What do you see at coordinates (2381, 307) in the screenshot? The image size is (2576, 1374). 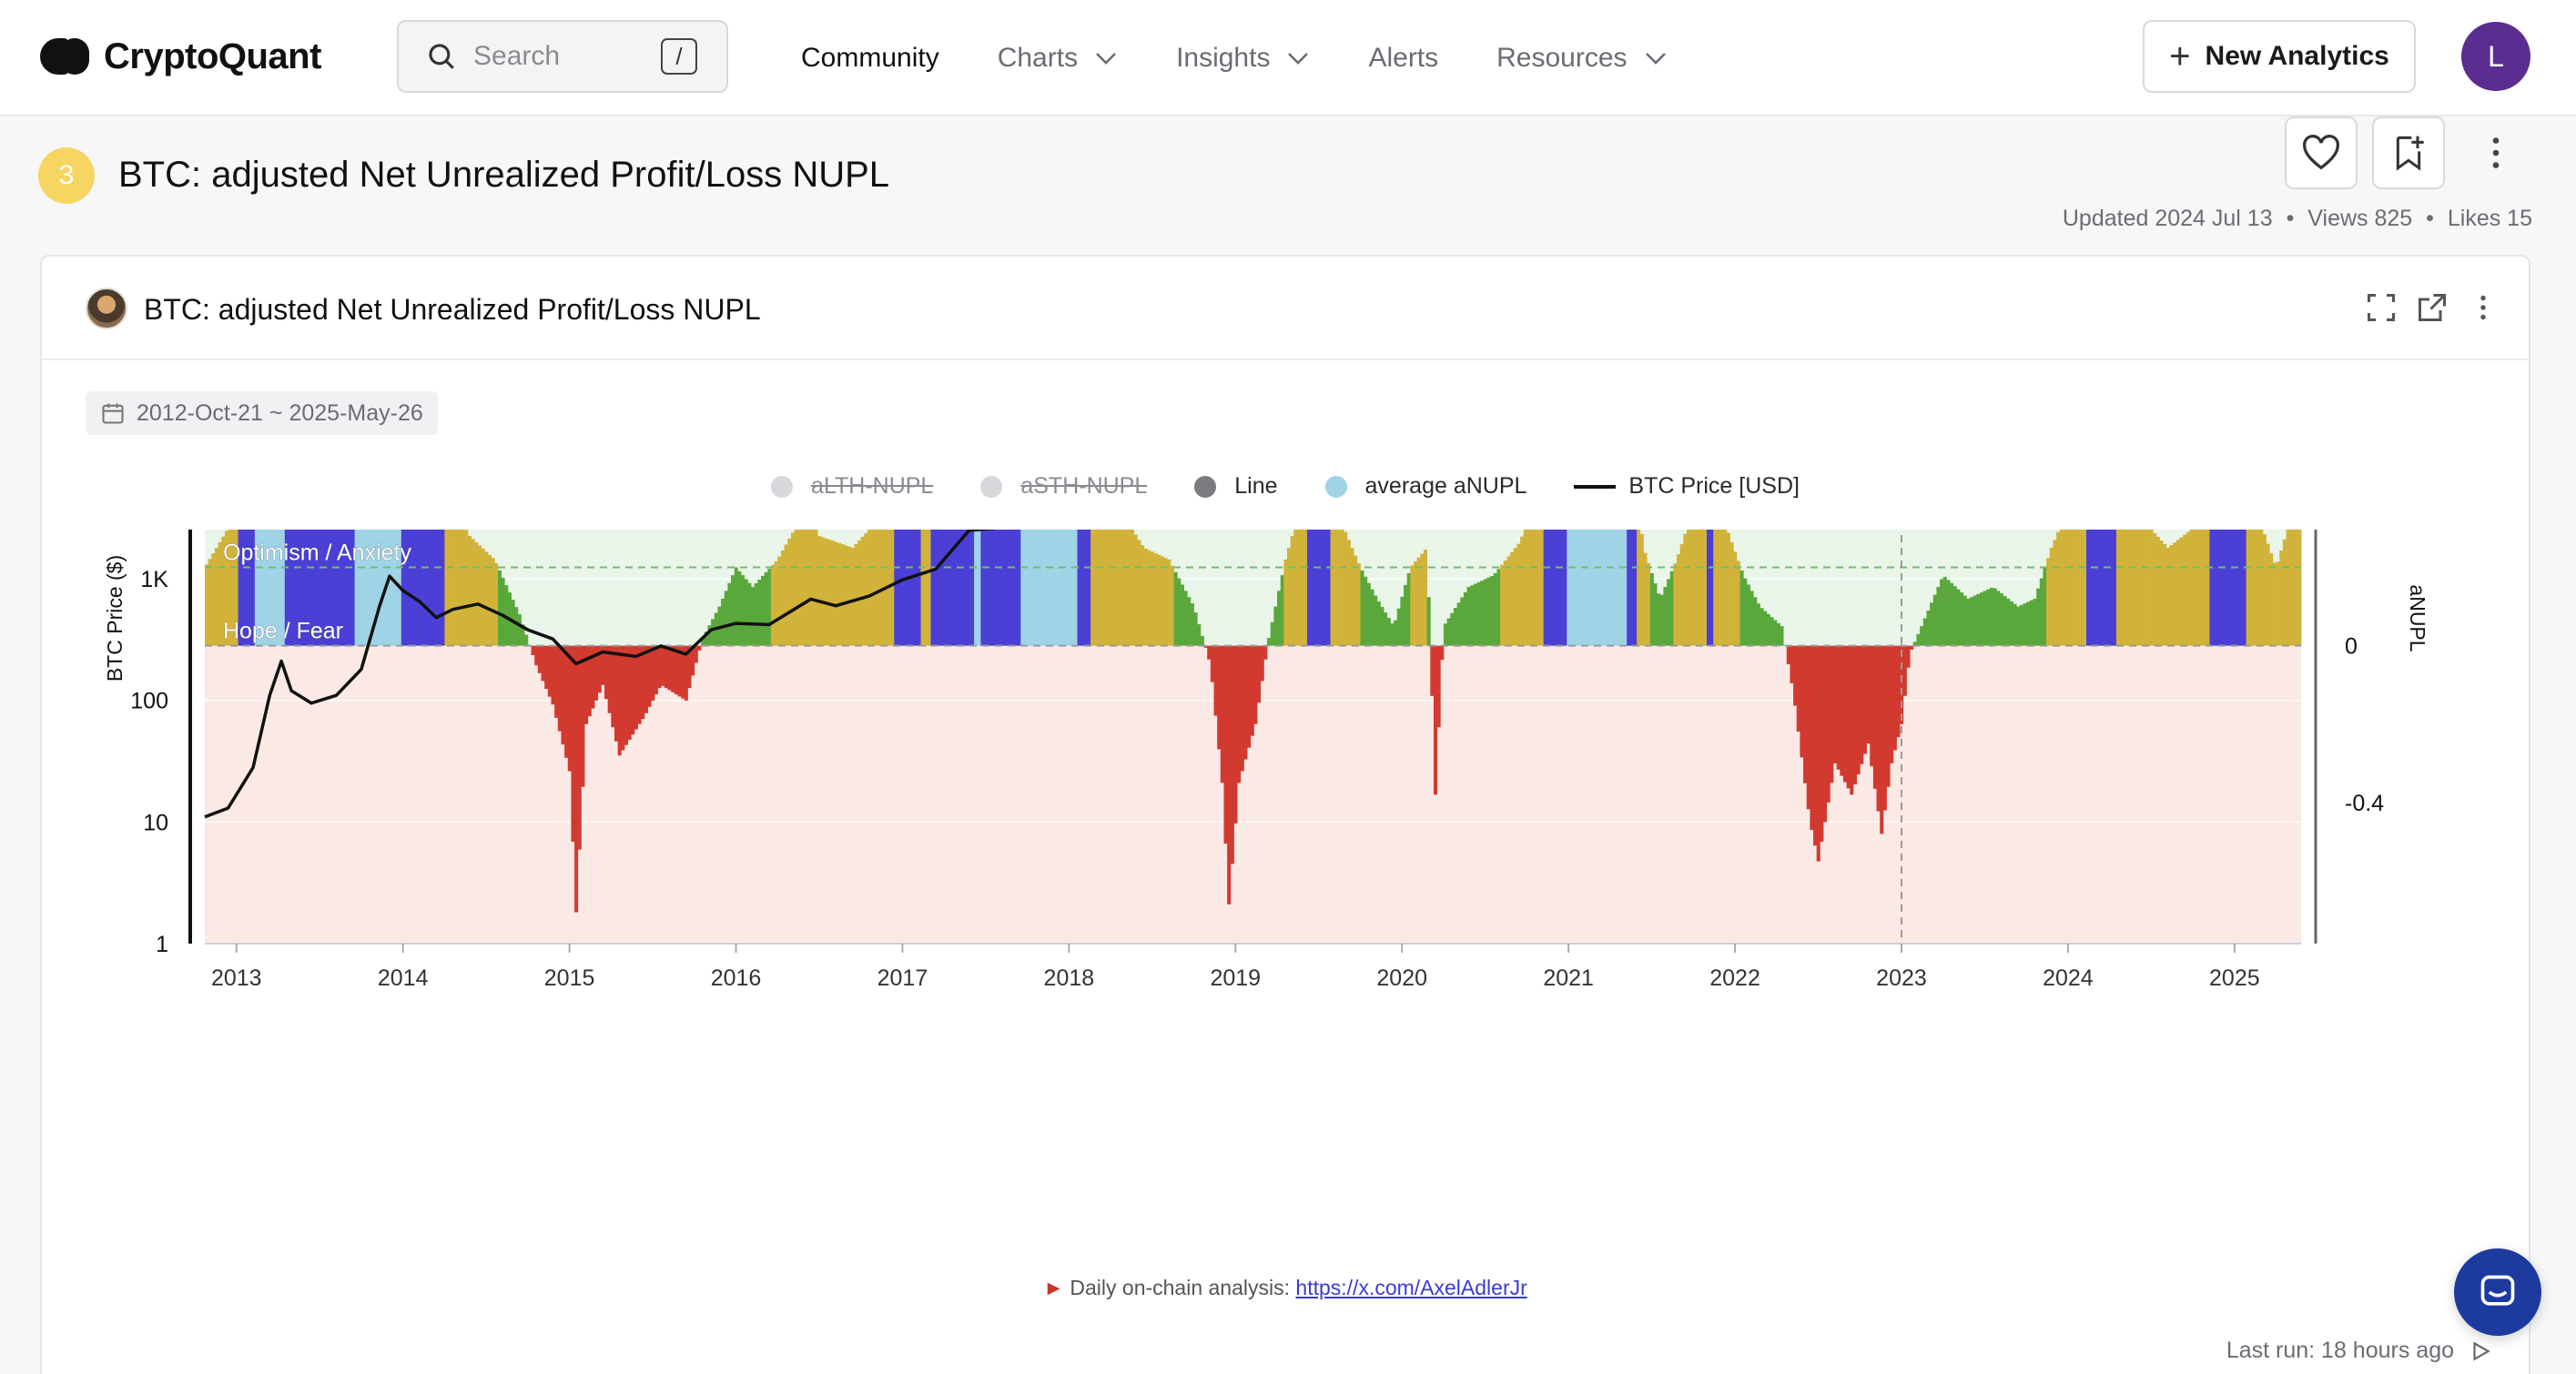 I see `fullscreen-icon` at bounding box center [2381, 307].